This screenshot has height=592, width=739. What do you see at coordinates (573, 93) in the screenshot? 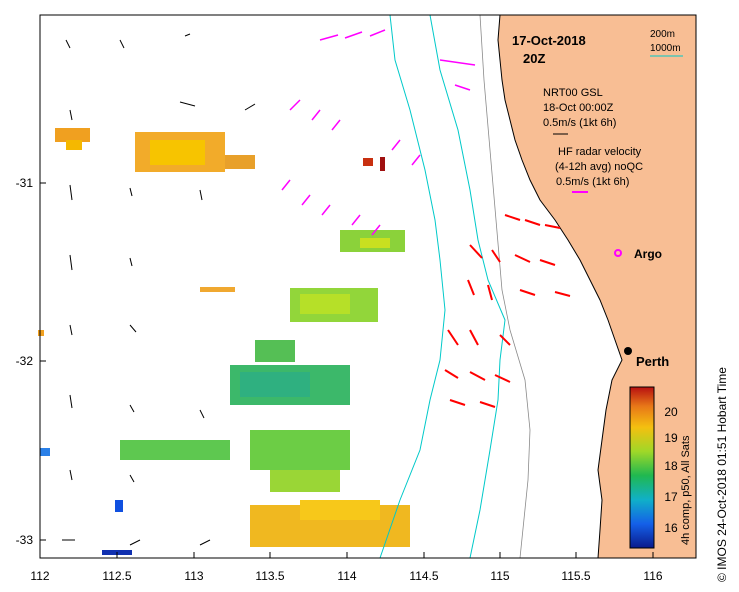
I see `wind-legend-source: NRT00 GSL` at bounding box center [573, 93].